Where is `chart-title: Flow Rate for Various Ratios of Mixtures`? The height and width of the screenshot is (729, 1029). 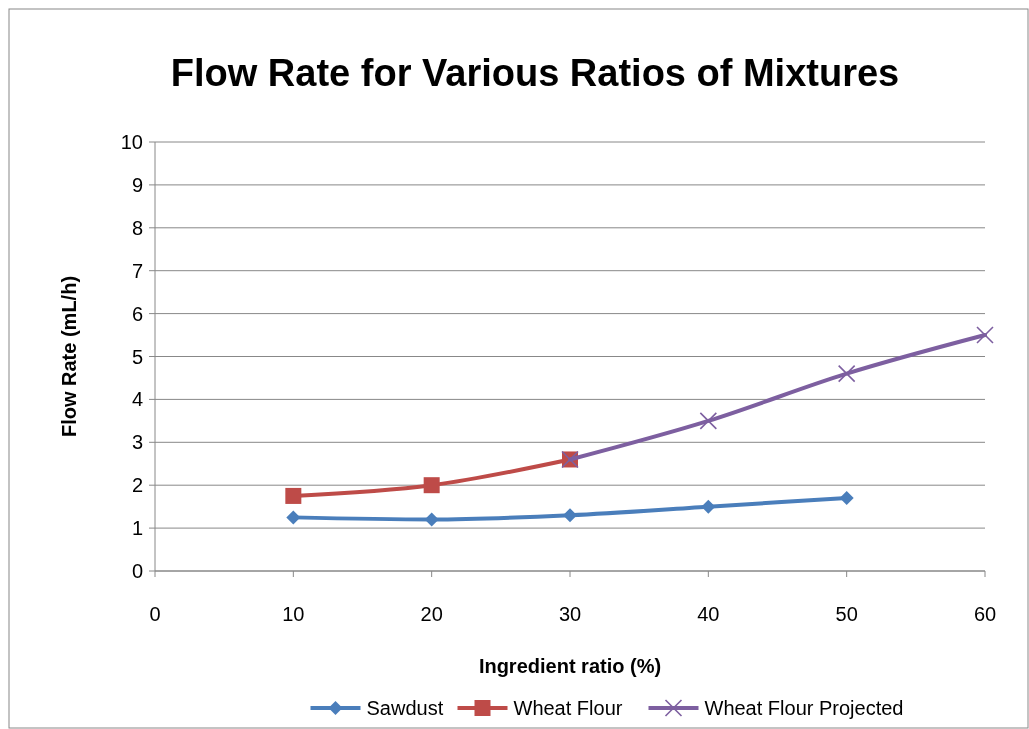
chart-title: Flow Rate for Various Ratios of Mixtures is located at coordinates (535, 73).